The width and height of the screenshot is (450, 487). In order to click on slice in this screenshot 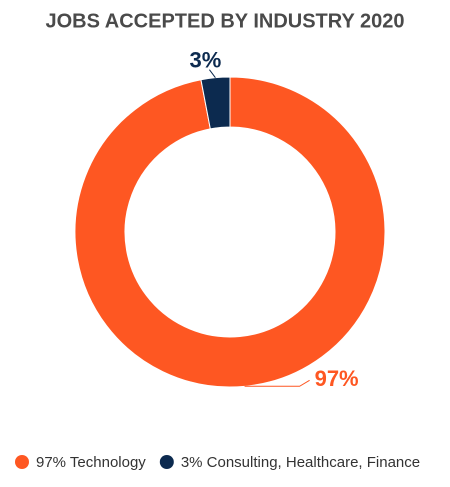, I will do `click(215, 103)`.